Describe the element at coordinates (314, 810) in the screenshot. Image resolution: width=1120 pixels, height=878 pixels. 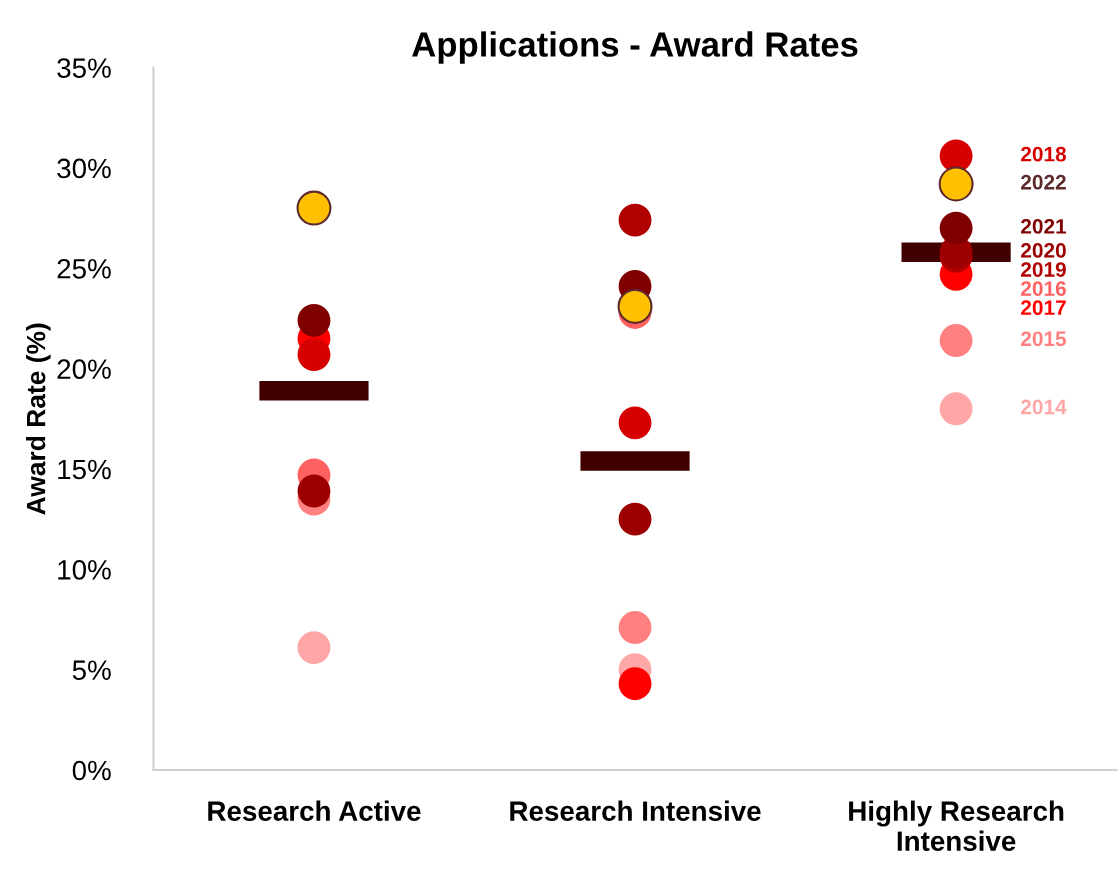
I see `x-tick-label: Research Active` at that location.